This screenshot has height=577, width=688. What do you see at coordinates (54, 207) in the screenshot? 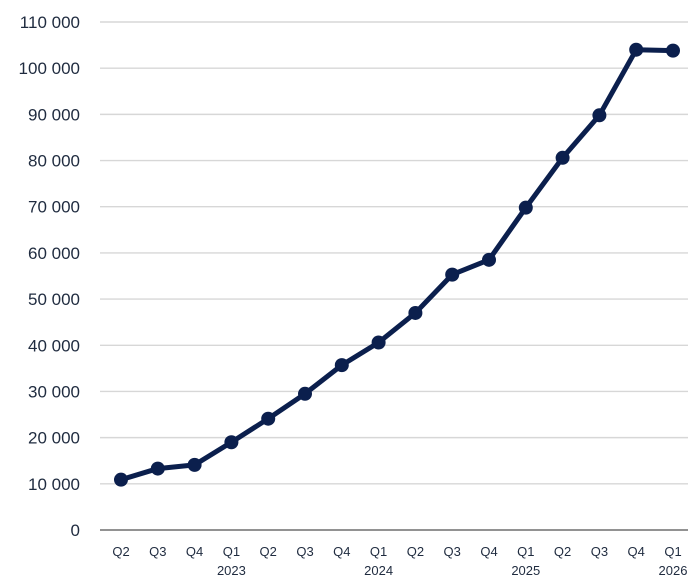
I see `y-tick-label: 70 000` at bounding box center [54, 207].